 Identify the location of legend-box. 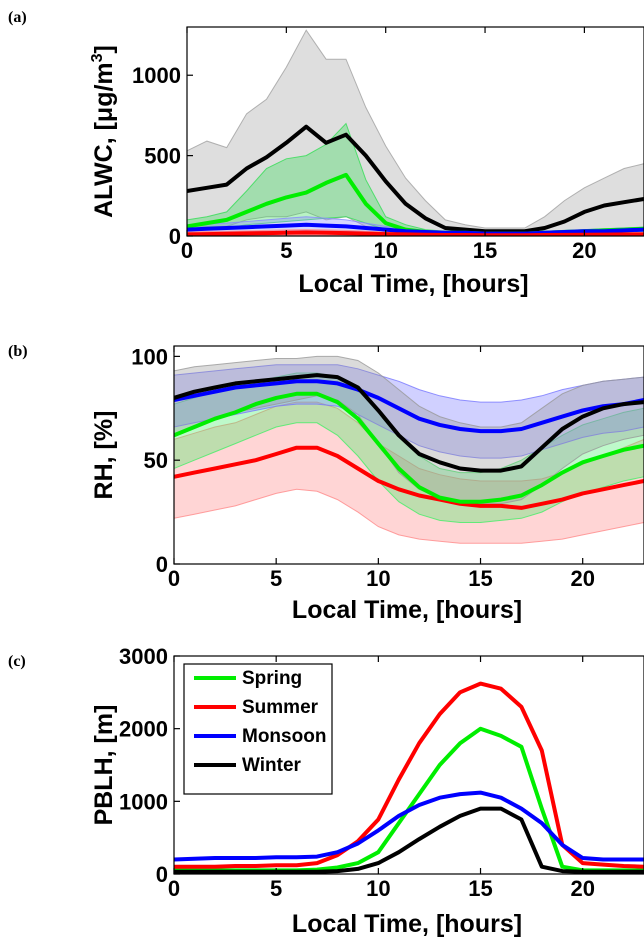
(258, 729).